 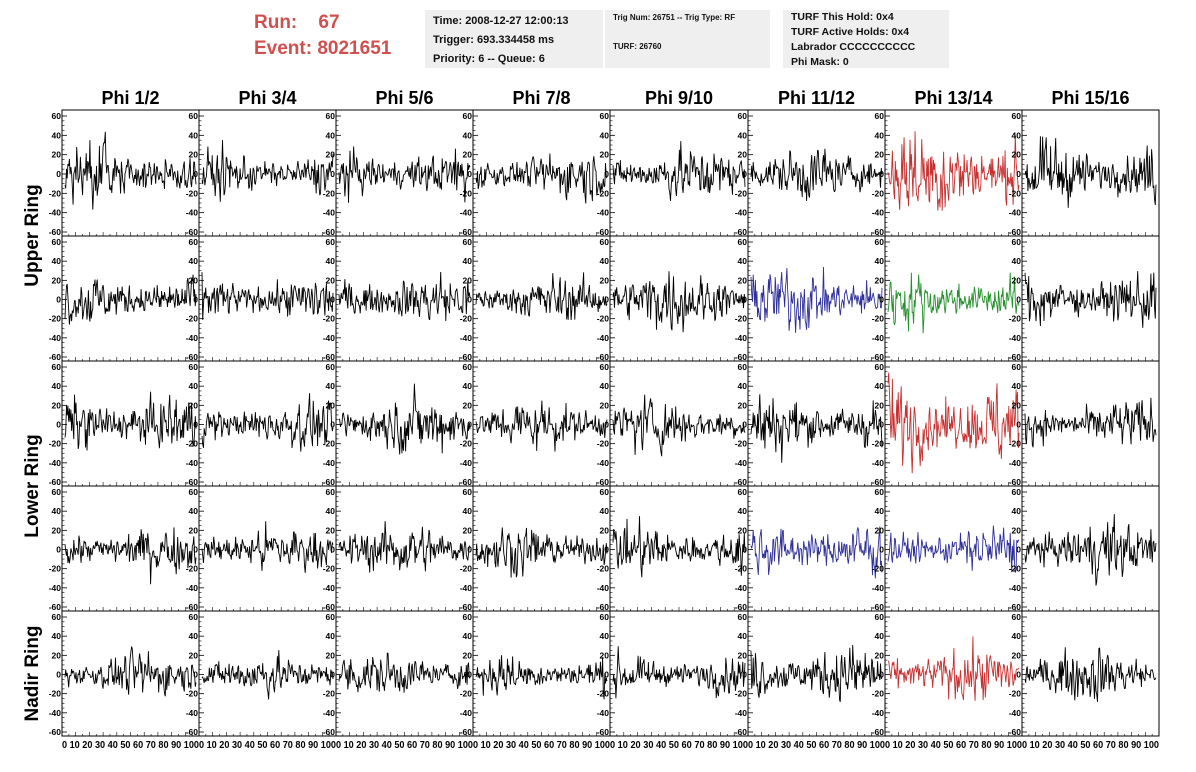 I want to click on panel-frame, so click(x=1090, y=298).